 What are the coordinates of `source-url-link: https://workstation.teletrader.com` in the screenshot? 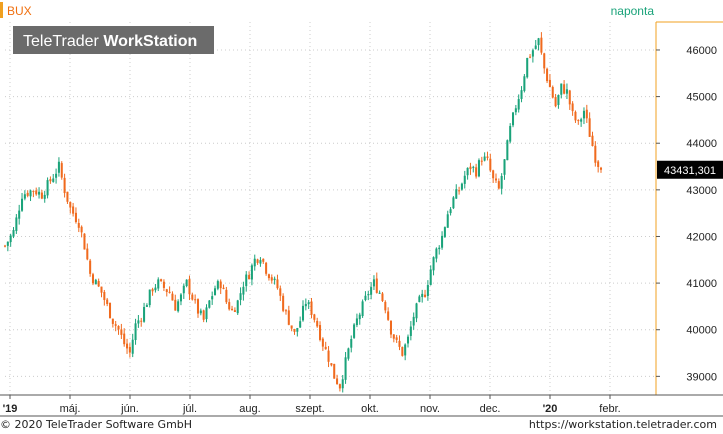 It's located at (622, 424).